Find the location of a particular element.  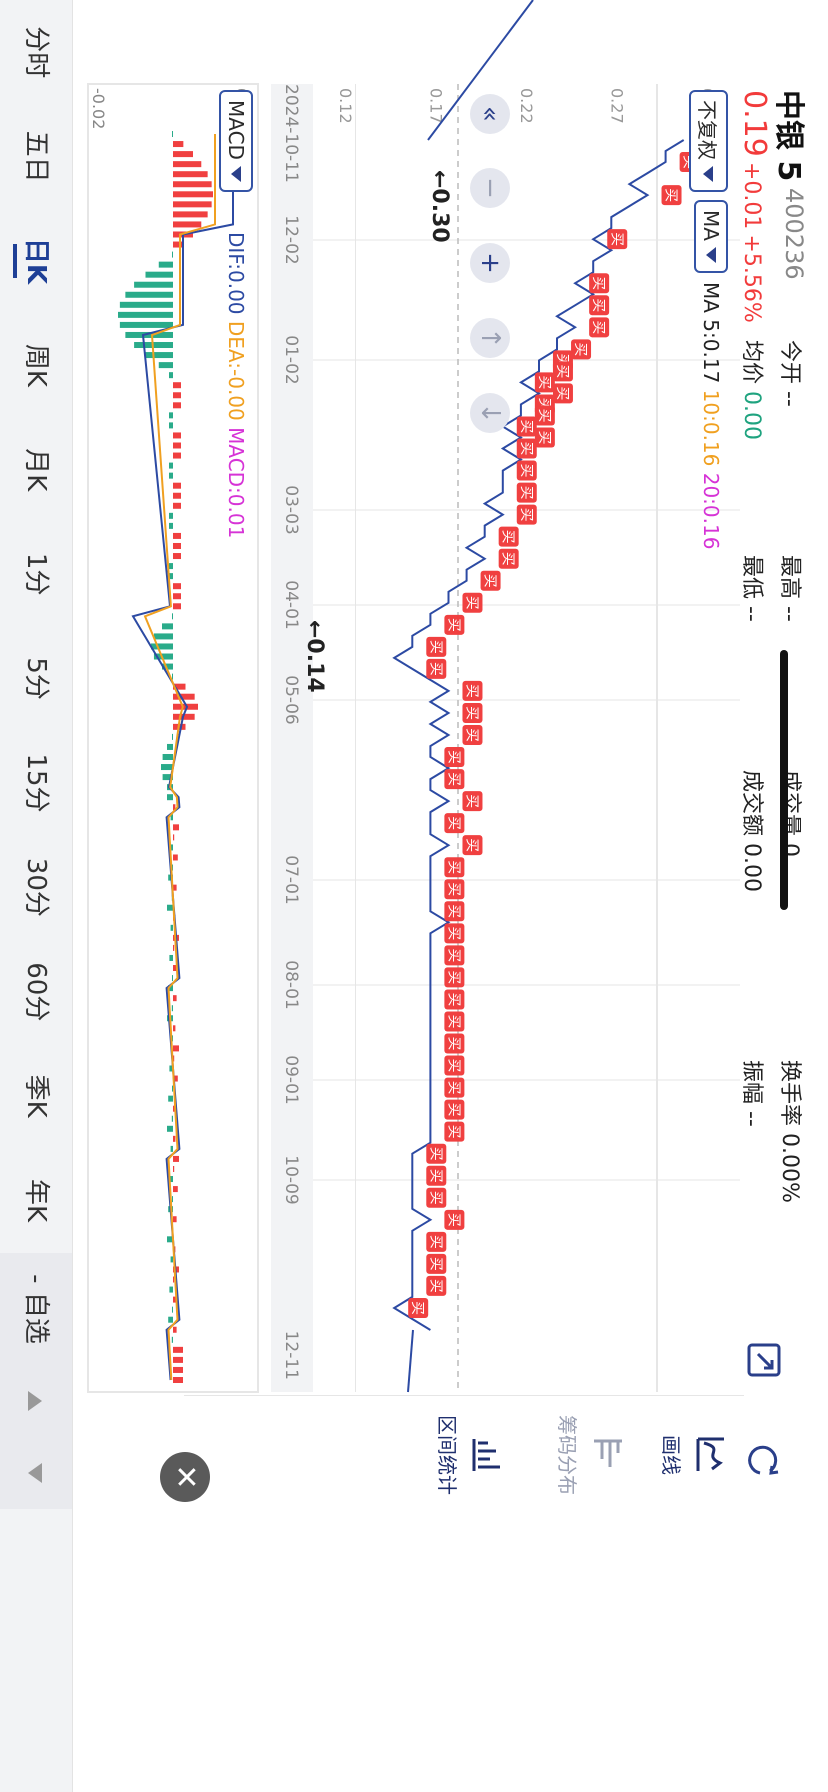

x-tick-label: 12-11 is located at coordinates (291, 1355).